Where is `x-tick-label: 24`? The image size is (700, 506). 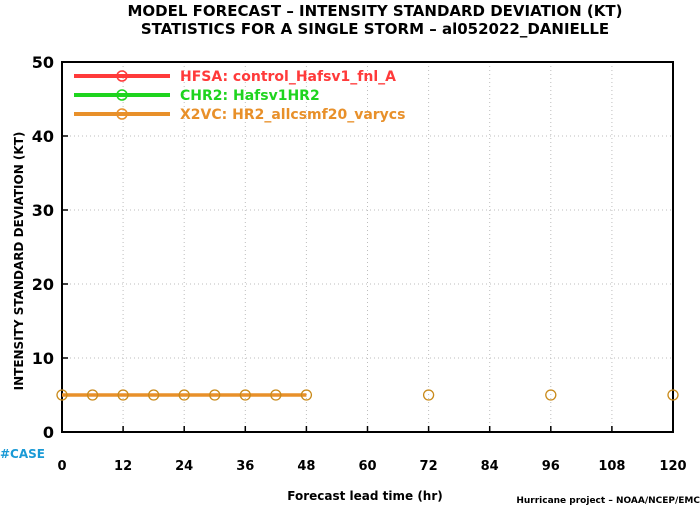 x-tick-label: 24 is located at coordinates (184, 466).